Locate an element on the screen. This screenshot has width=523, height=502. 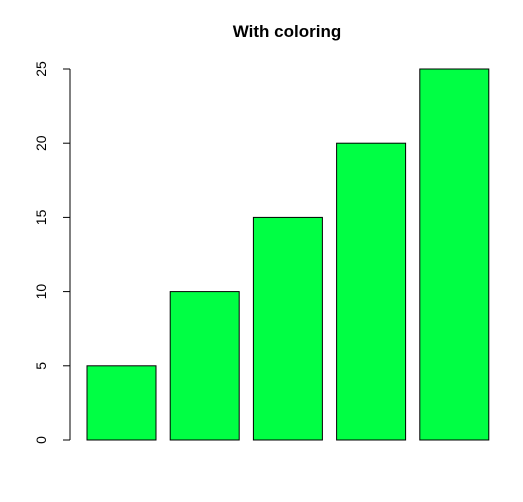
chart-title: With coloring is located at coordinates (287, 31).